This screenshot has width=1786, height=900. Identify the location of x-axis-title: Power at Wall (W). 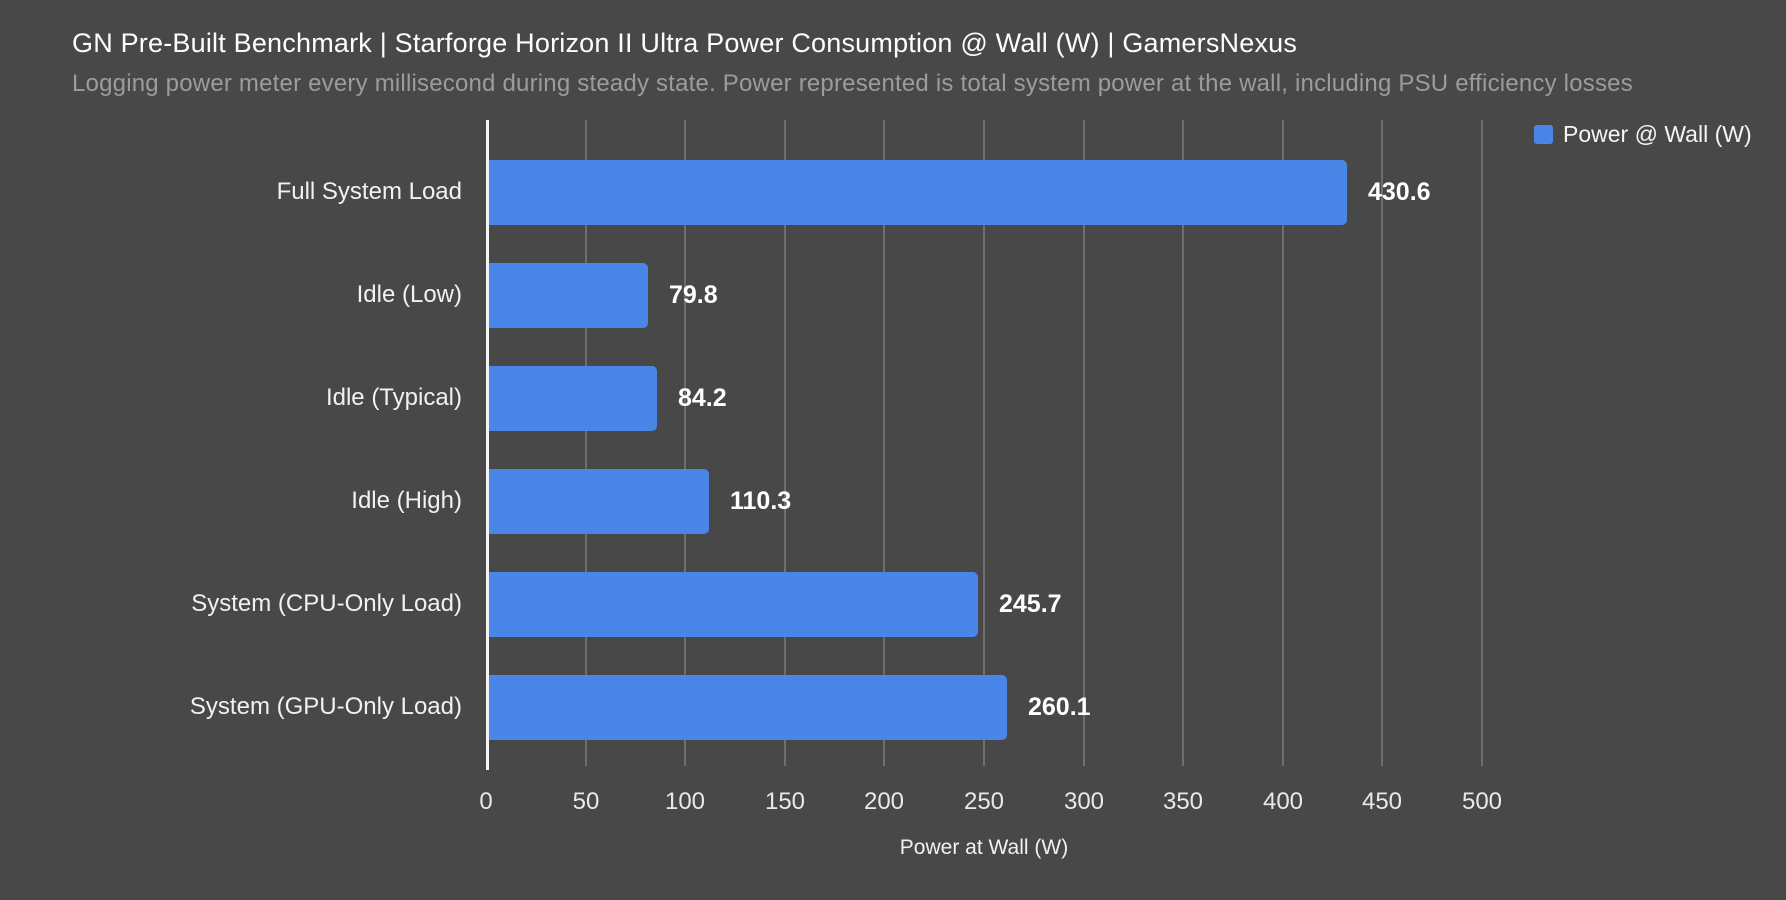
(984, 847).